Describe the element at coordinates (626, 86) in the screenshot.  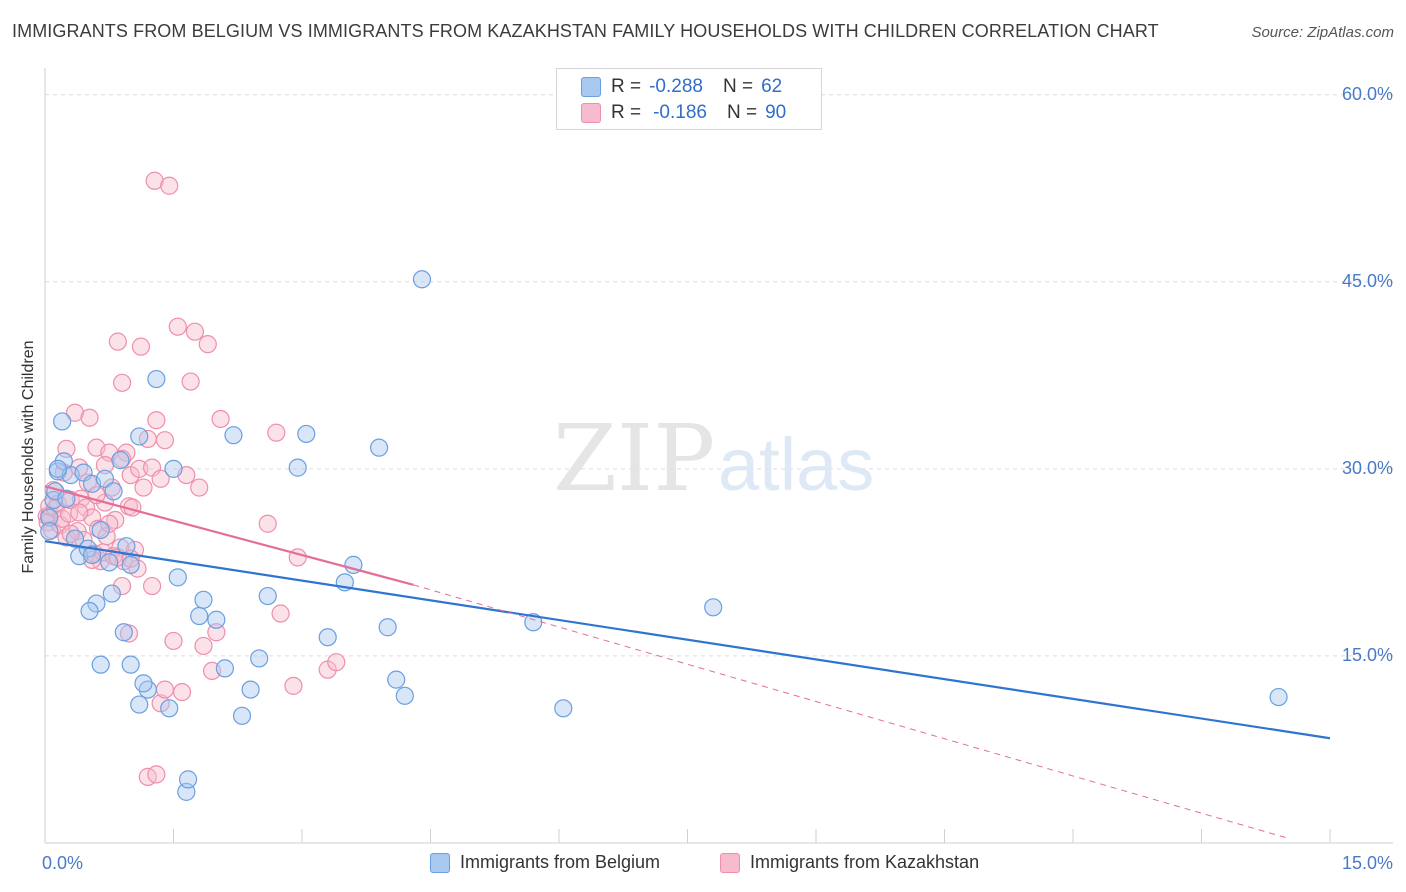
I see `belgium-r-label: R =` at that location.